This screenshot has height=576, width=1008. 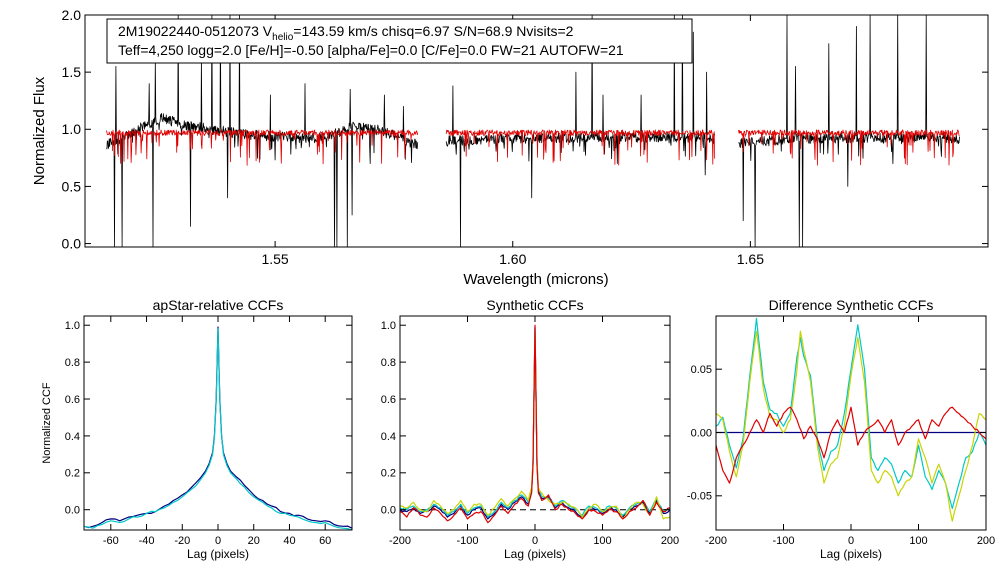 I want to click on spectrum-x-tick-label: 1.60, so click(x=512, y=259).